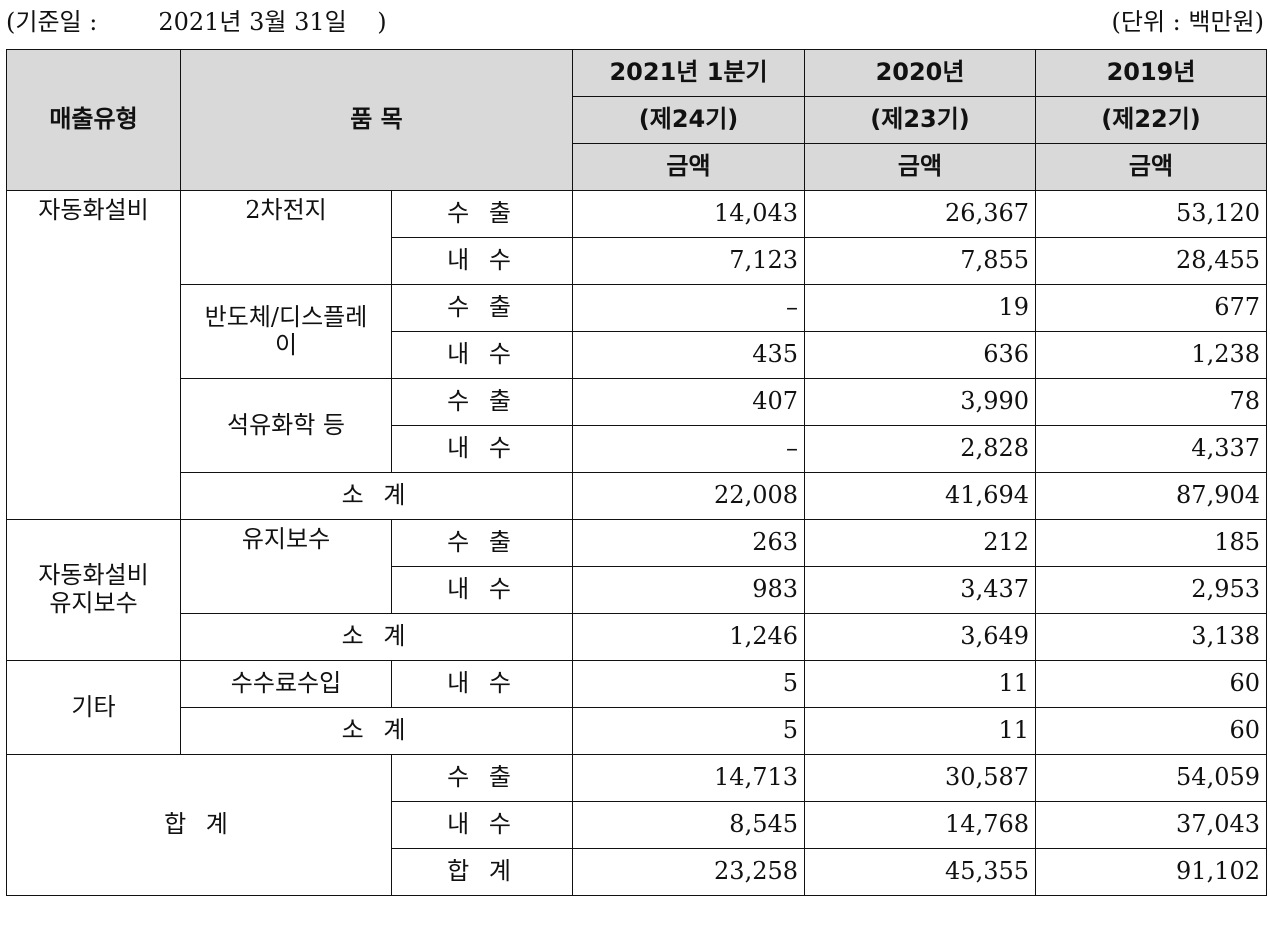 This screenshot has width=1270, height=927. What do you see at coordinates (93, 120) in the screenshot?
I see `header-sales-type: 매출유형` at bounding box center [93, 120].